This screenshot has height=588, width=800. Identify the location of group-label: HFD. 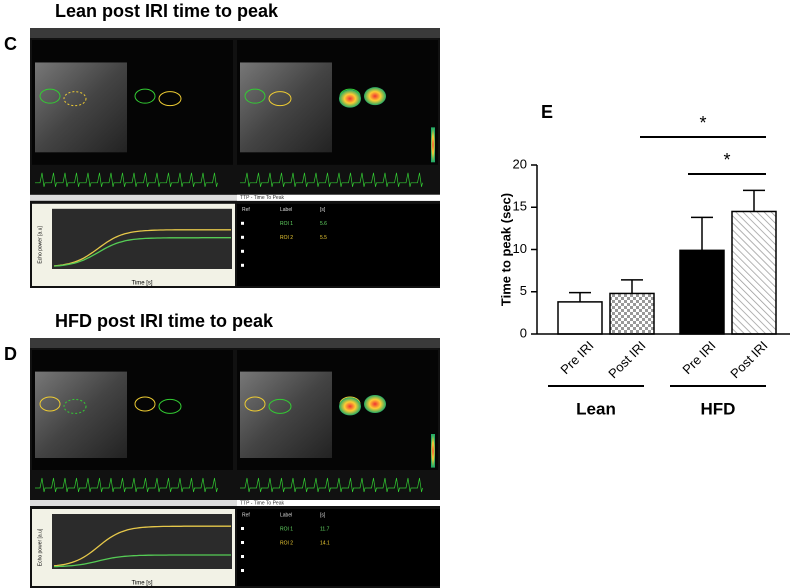
(718, 408).